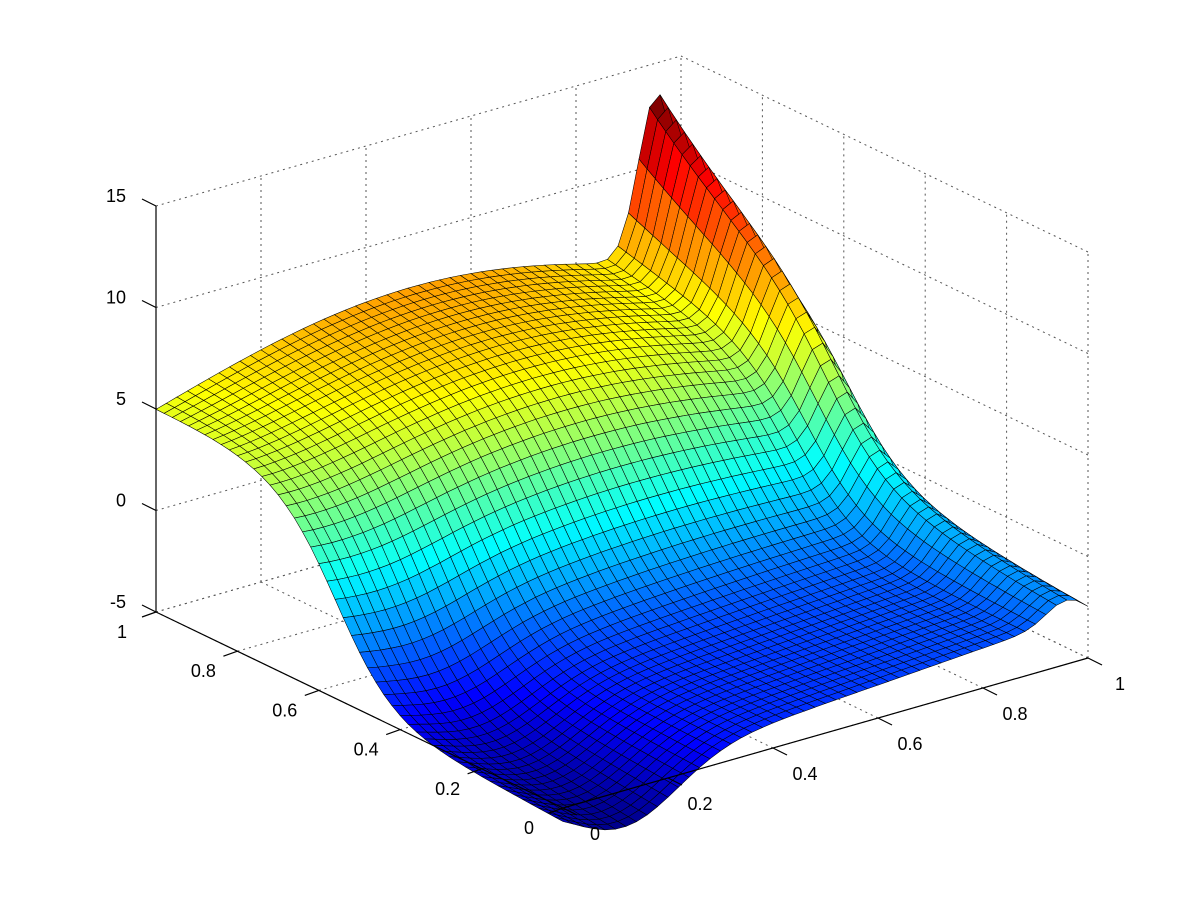 This screenshot has width=1200, height=905. Describe the element at coordinates (699, 804) in the screenshot. I see `x-tick-label-1: 0.2` at that location.